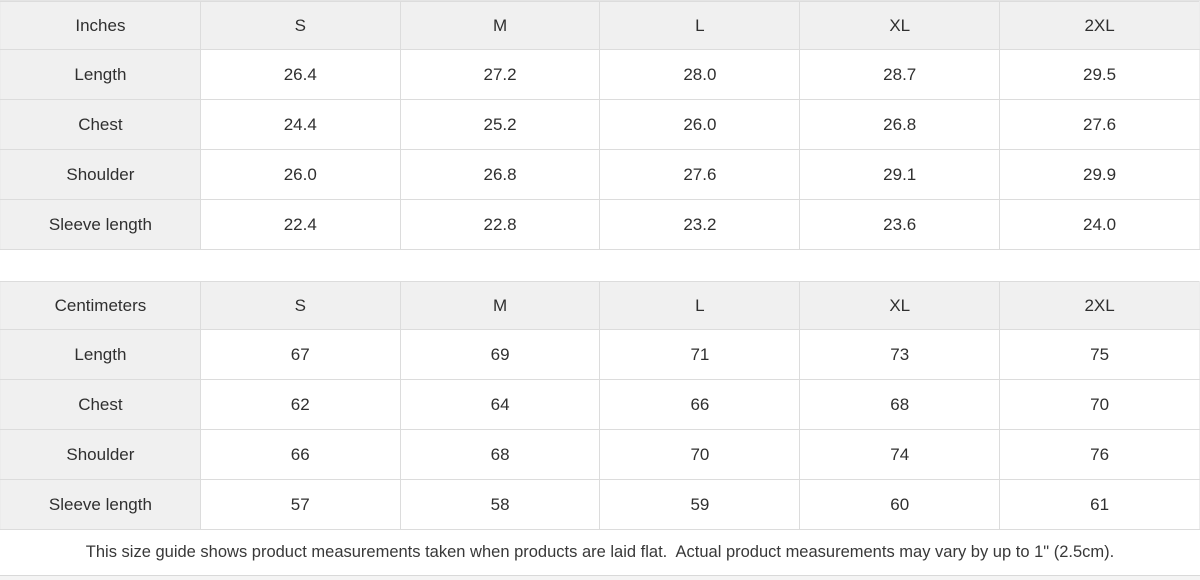 This screenshot has height=580, width=1200. I want to click on measurement-value-cell: 69, so click(500, 354).